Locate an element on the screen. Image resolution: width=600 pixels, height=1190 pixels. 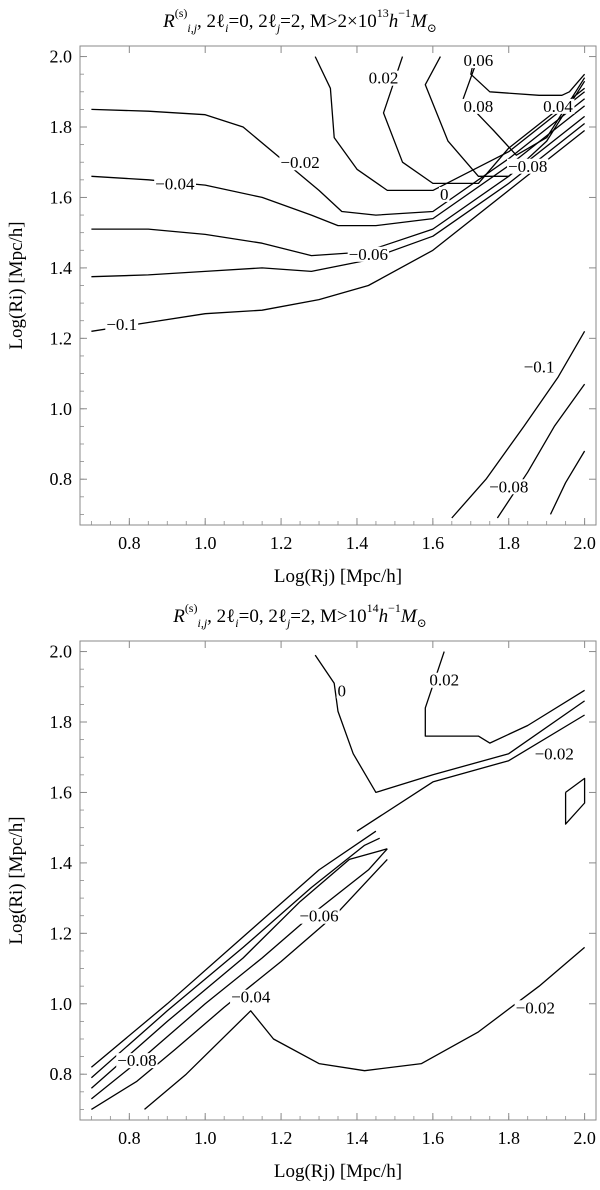
contour-label: 0.08 is located at coordinates (479, 106).